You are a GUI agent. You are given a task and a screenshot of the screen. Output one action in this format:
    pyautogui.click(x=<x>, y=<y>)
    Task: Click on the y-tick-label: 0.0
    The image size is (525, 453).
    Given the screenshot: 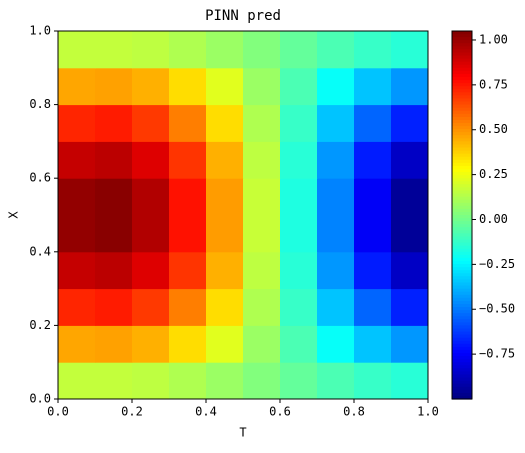 What is the action you would take?
    pyautogui.click(x=40, y=399)
    